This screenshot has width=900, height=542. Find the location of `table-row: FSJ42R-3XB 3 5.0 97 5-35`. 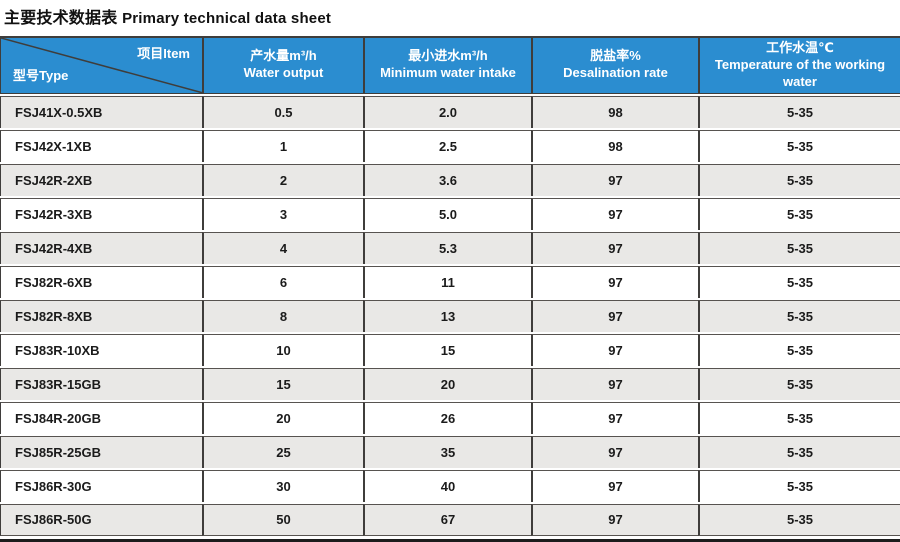

table-row: FSJ42R-3XB 3 5.0 97 5-35 is located at coordinates (450, 213).